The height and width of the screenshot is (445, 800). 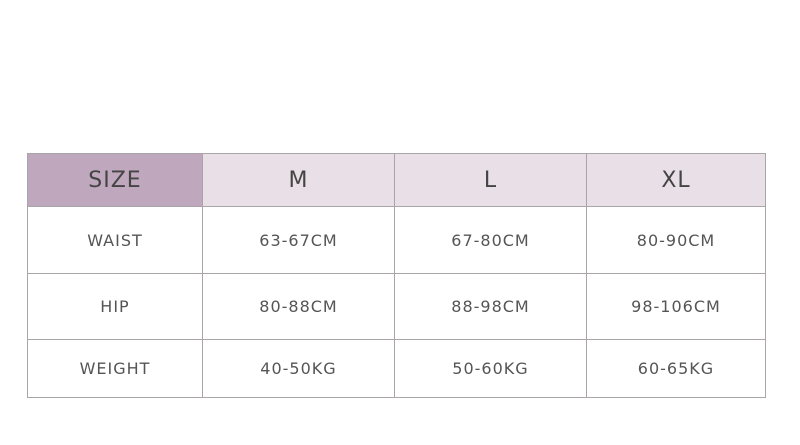 What do you see at coordinates (115, 368) in the screenshot?
I see `row-label: WEIGHT` at bounding box center [115, 368].